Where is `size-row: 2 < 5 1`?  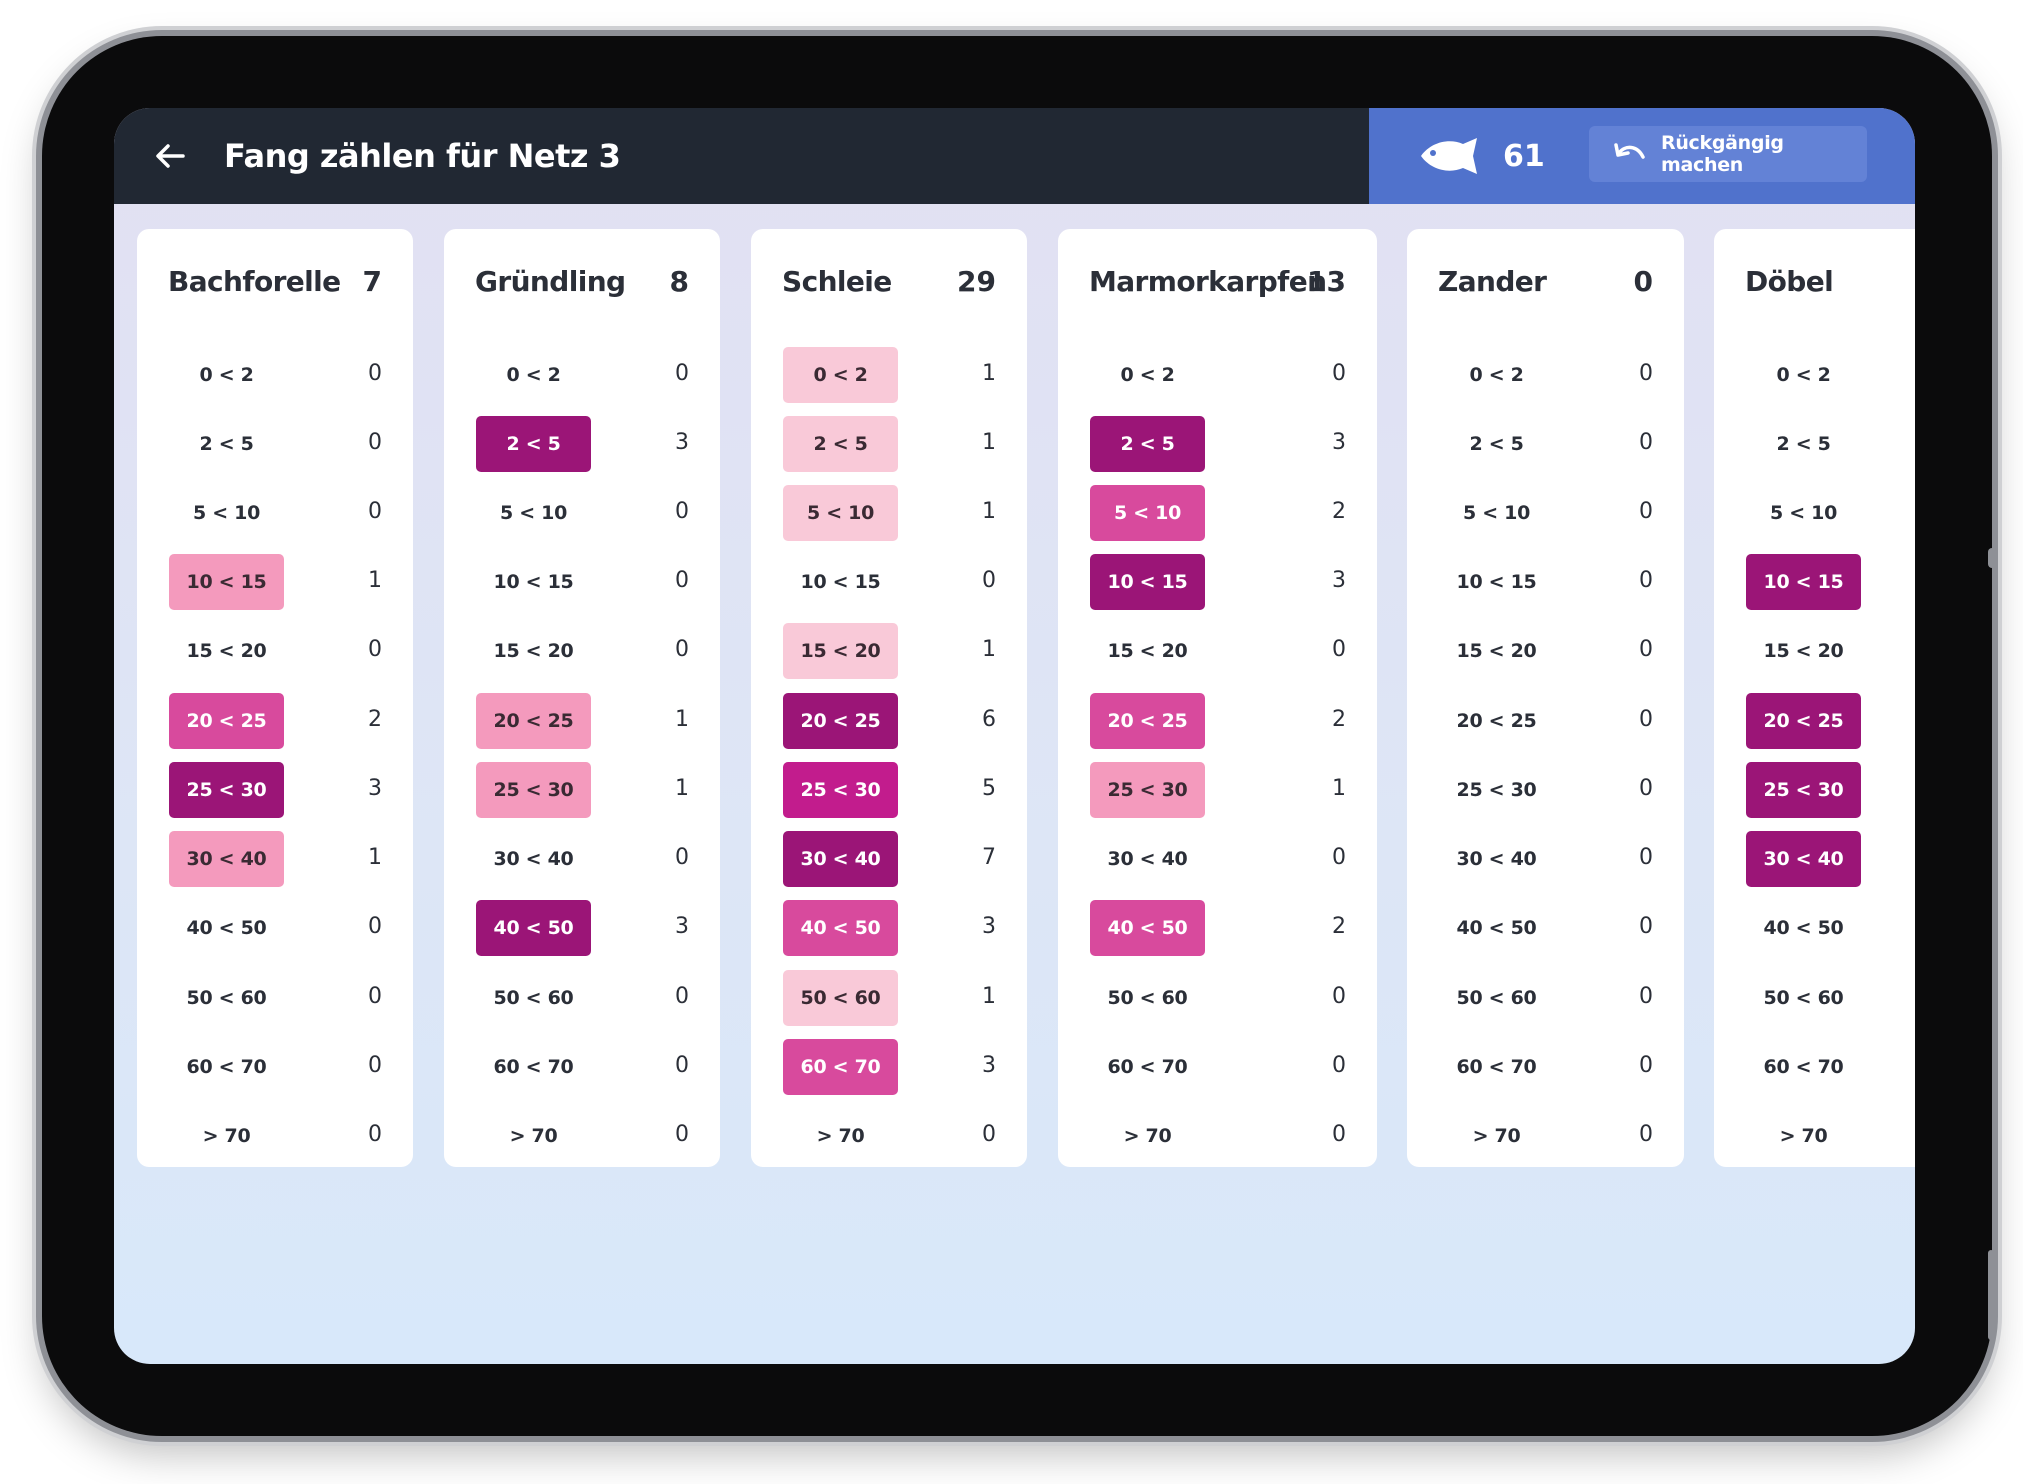 size-row: 2 < 5 1 is located at coordinates (889, 445).